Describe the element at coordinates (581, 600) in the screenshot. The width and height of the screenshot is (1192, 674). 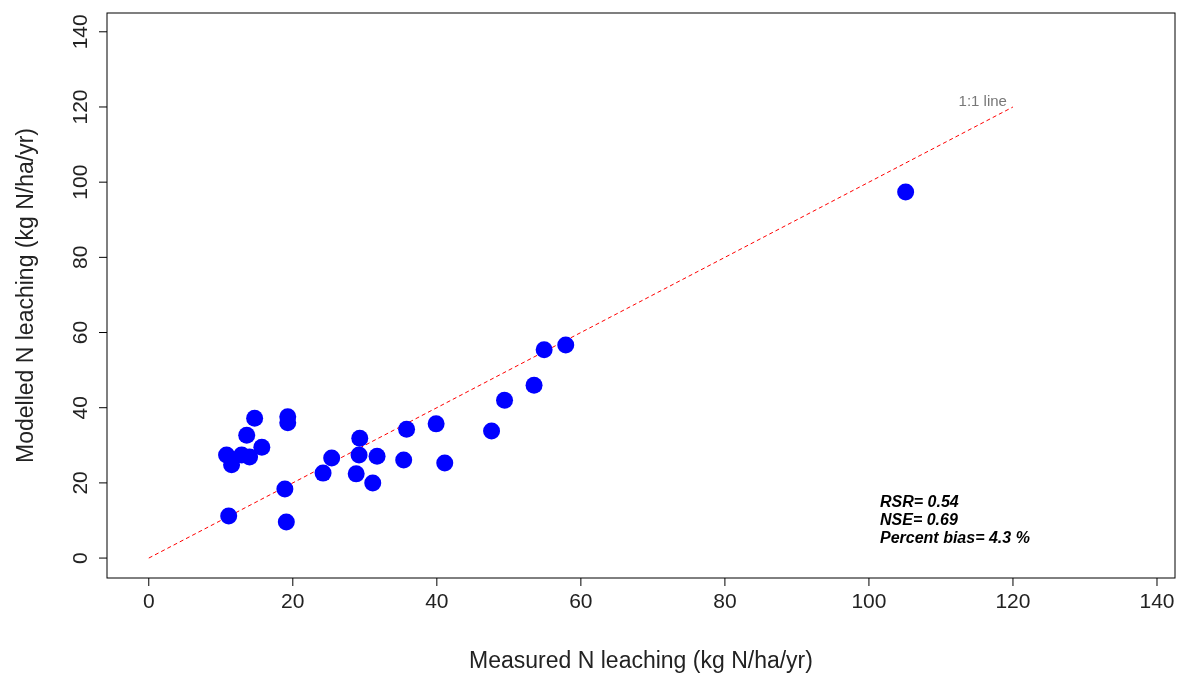
I see `x-tick-label: 60` at that location.